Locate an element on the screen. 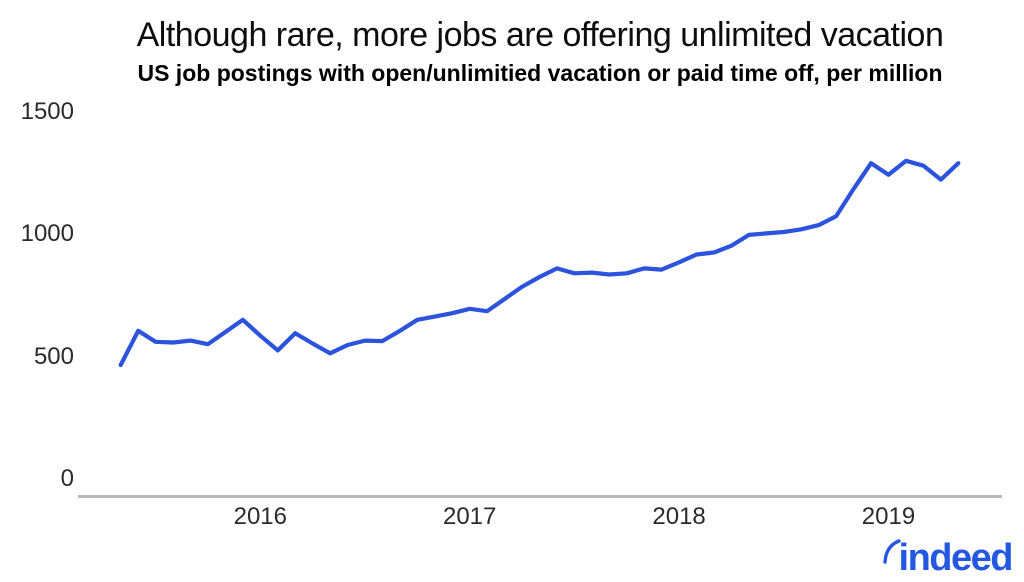 The width and height of the screenshot is (1024, 582). y-tick-label: 1000 is located at coordinates (47, 234).